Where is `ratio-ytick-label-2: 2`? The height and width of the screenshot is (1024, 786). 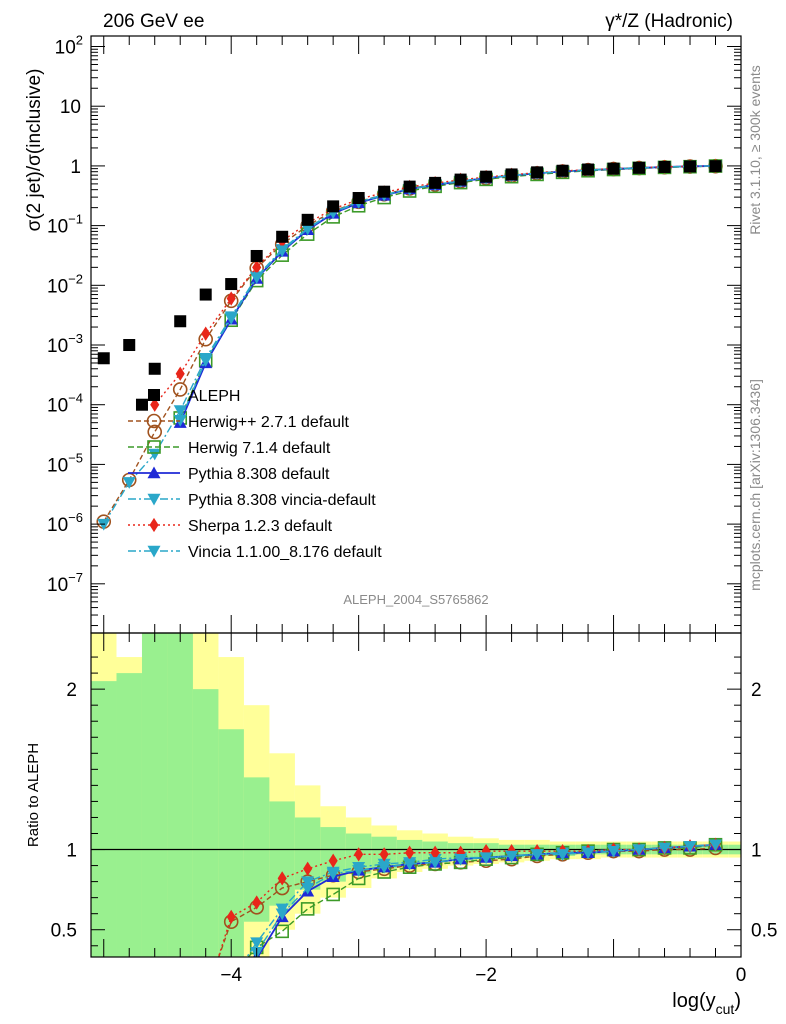 ratio-ytick-label-2: 2 is located at coordinates (71, 690).